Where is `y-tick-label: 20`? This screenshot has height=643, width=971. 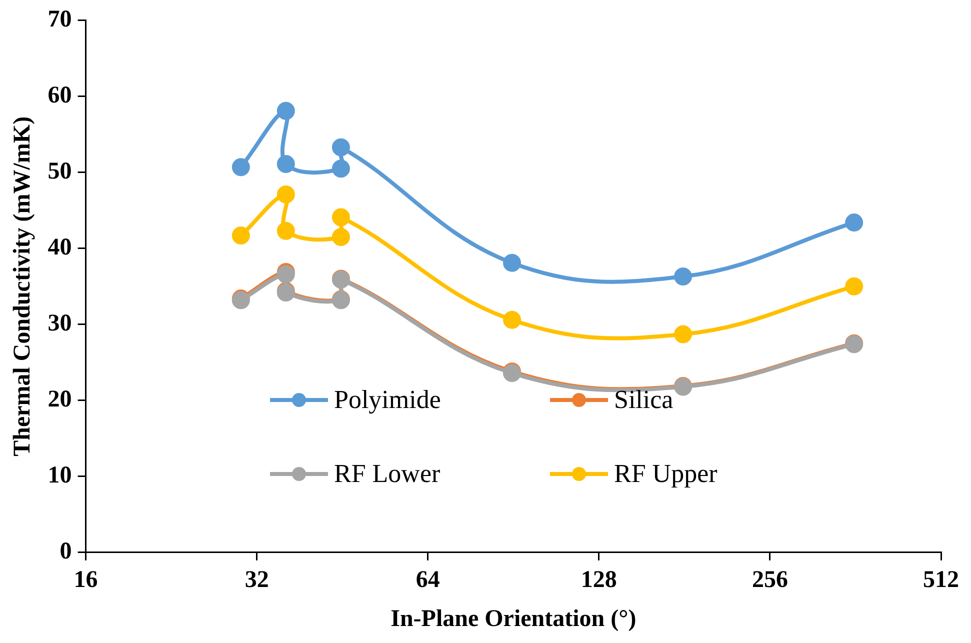
y-tick-label: 20 is located at coordinates (60, 399).